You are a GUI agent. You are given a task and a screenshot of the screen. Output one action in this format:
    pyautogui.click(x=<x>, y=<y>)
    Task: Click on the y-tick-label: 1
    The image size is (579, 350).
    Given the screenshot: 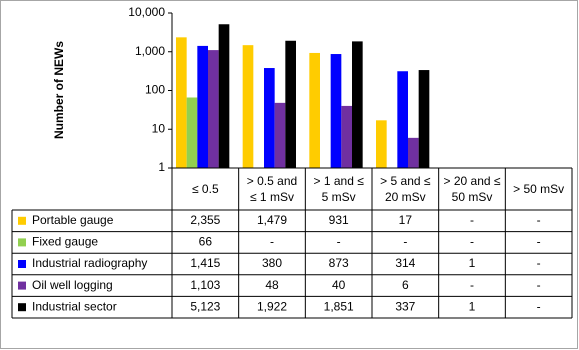 What is the action you would take?
    pyautogui.click(x=161, y=167)
    